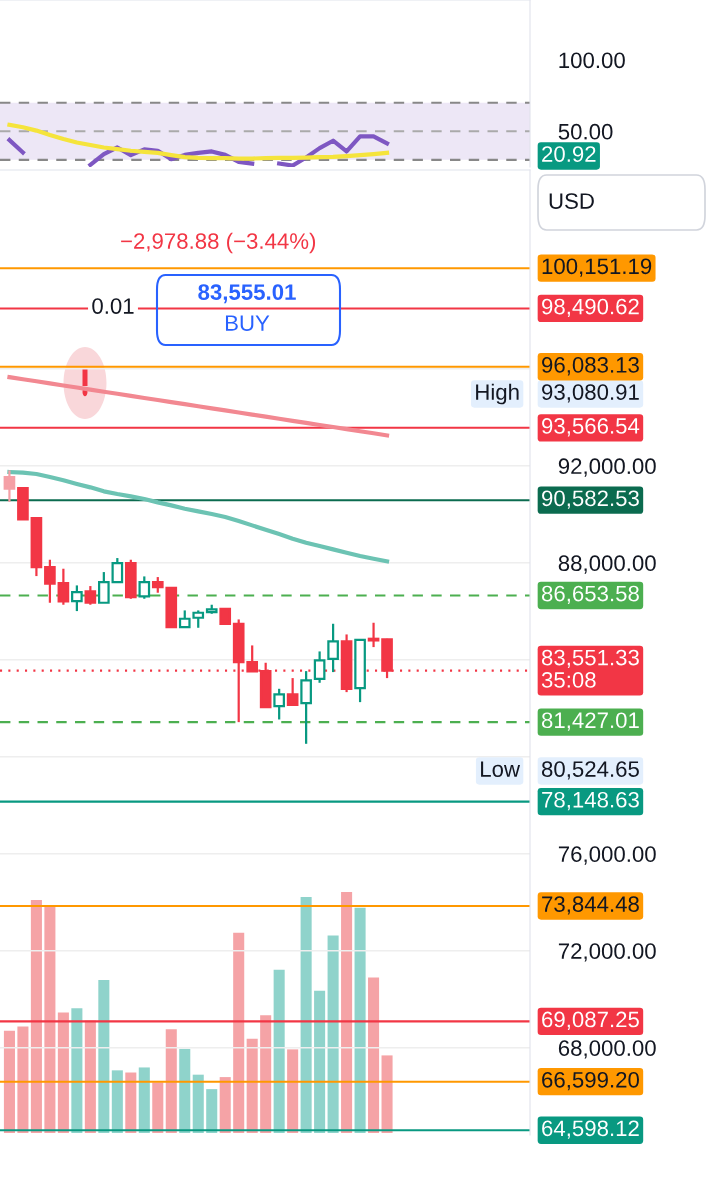 Image resolution: width=716 pixels, height=1200 pixels. What do you see at coordinates (607, 952) in the screenshot?
I see `y-tick-label: 72,000.00` at bounding box center [607, 952].